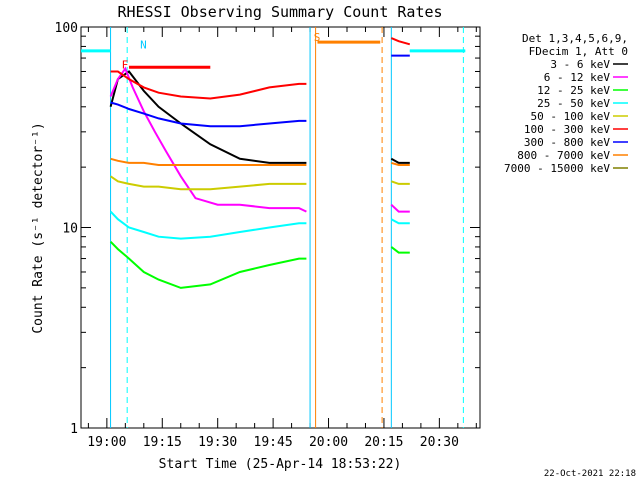  Describe the element at coordinates (573, 90) in the screenshot. I see `legend-label: 12 - 25 keV` at that location.